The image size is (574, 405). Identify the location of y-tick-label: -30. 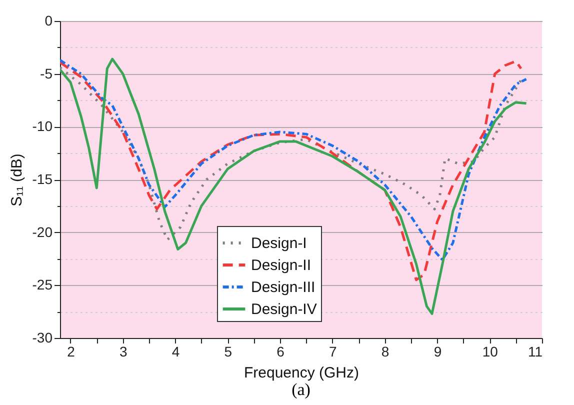
(42, 338).